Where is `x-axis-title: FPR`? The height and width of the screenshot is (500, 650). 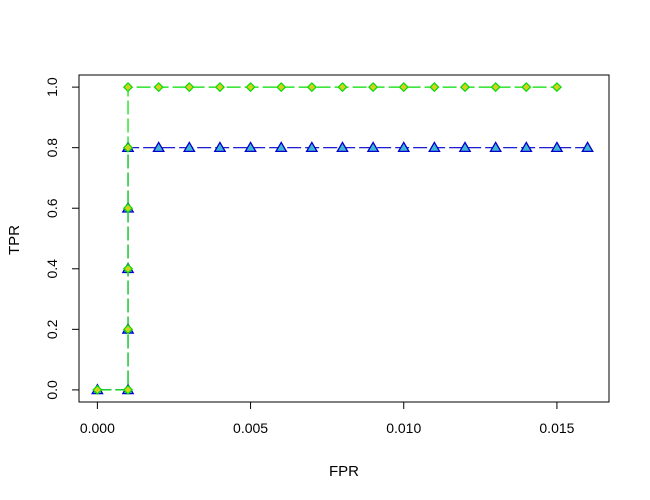
x-axis-title: FPR is located at coordinates (344, 471).